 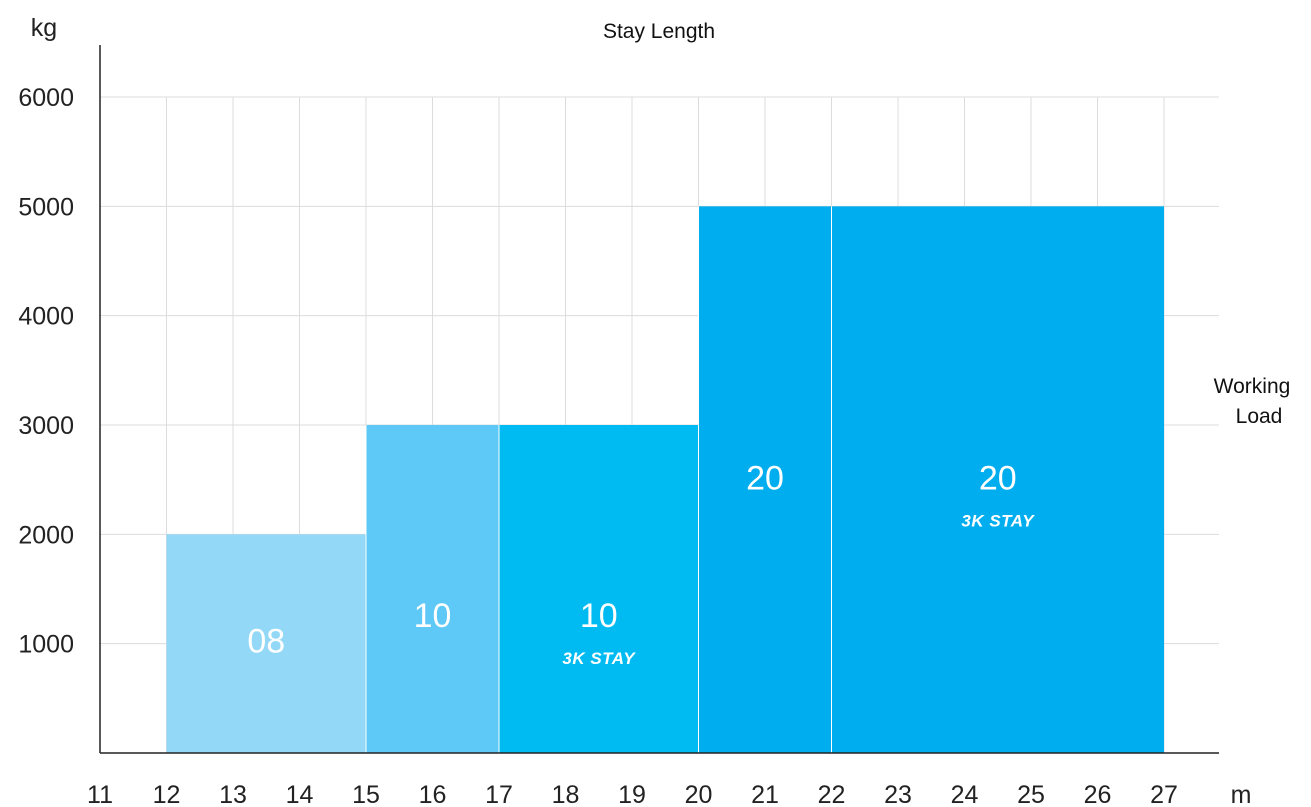 What do you see at coordinates (832, 794) in the screenshot?
I see `x-tick-label: 22` at bounding box center [832, 794].